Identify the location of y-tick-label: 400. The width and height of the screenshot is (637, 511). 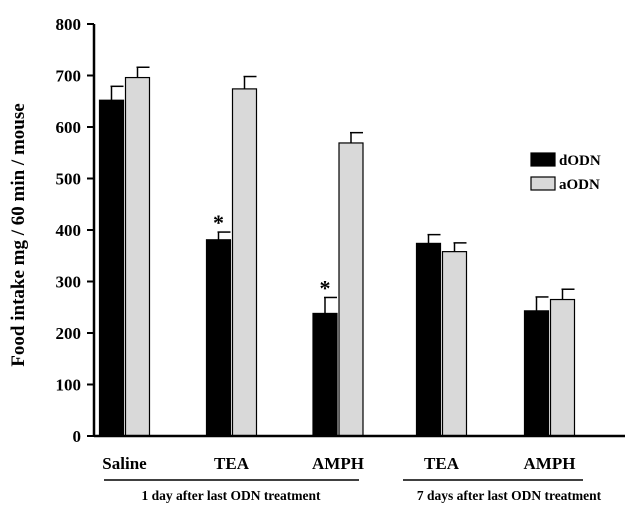
(69, 230).